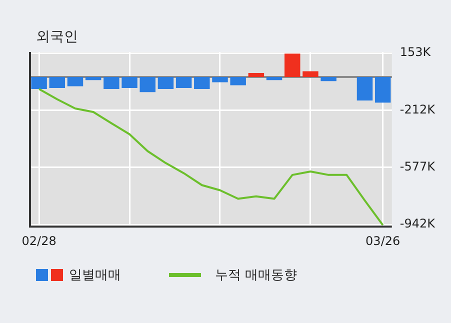 Image resolution: width=451 pixels, height=323 pixels. What do you see at coordinates (418, 223) in the screenshot?
I see `y-tick-label: -942K` at bounding box center [418, 223].